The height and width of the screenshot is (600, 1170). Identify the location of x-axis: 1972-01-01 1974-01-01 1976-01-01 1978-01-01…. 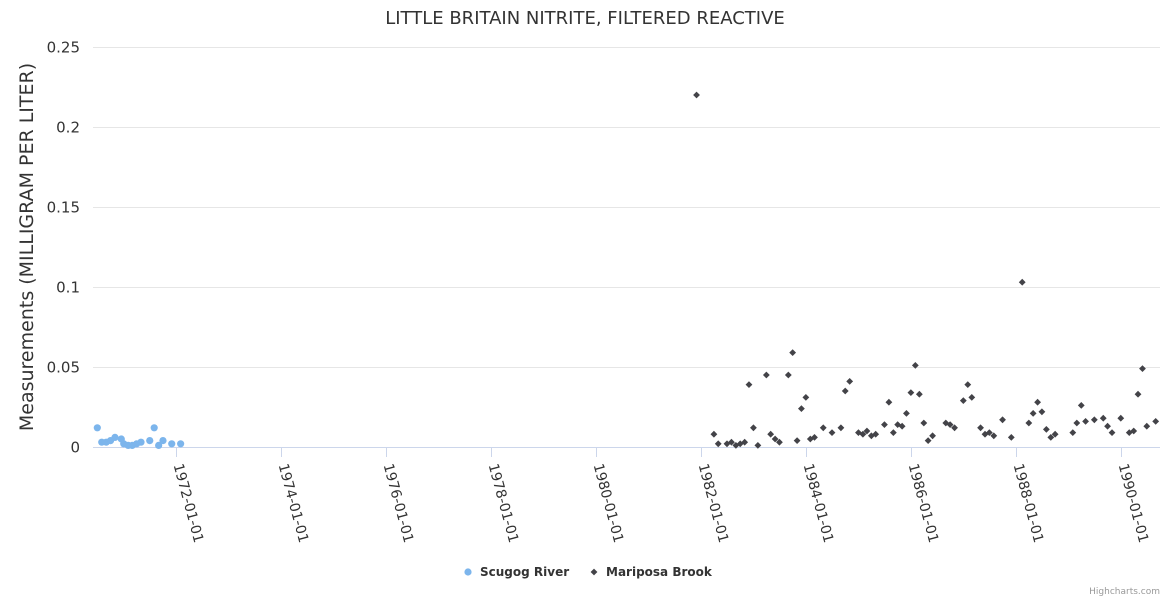
(661, 496).